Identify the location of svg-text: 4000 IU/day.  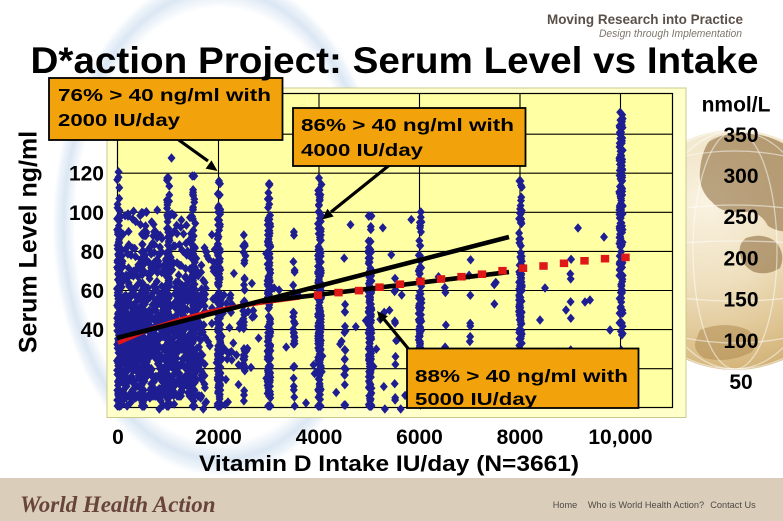
(362, 150).